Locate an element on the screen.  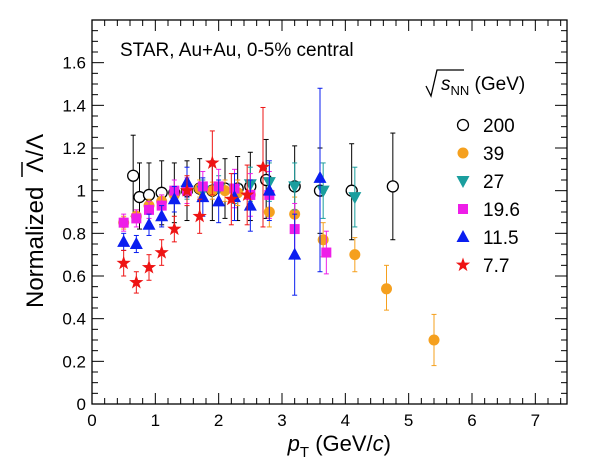
annotation: STAR, Au+Au, 0-5% central is located at coordinates (237, 50).